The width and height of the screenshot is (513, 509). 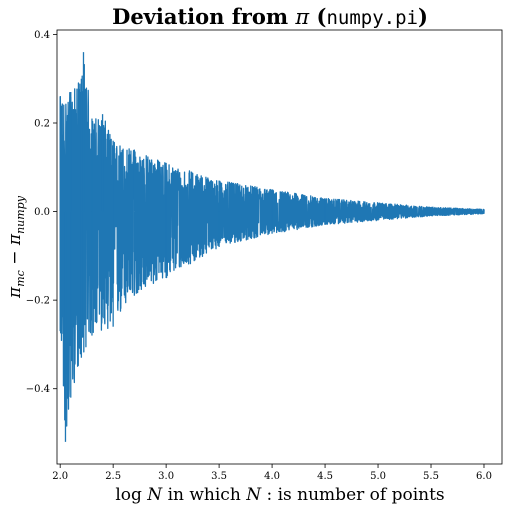 What do you see at coordinates (378, 476) in the screenshot?
I see `x-tick-label: 5.0` at bounding box center [378, 476].